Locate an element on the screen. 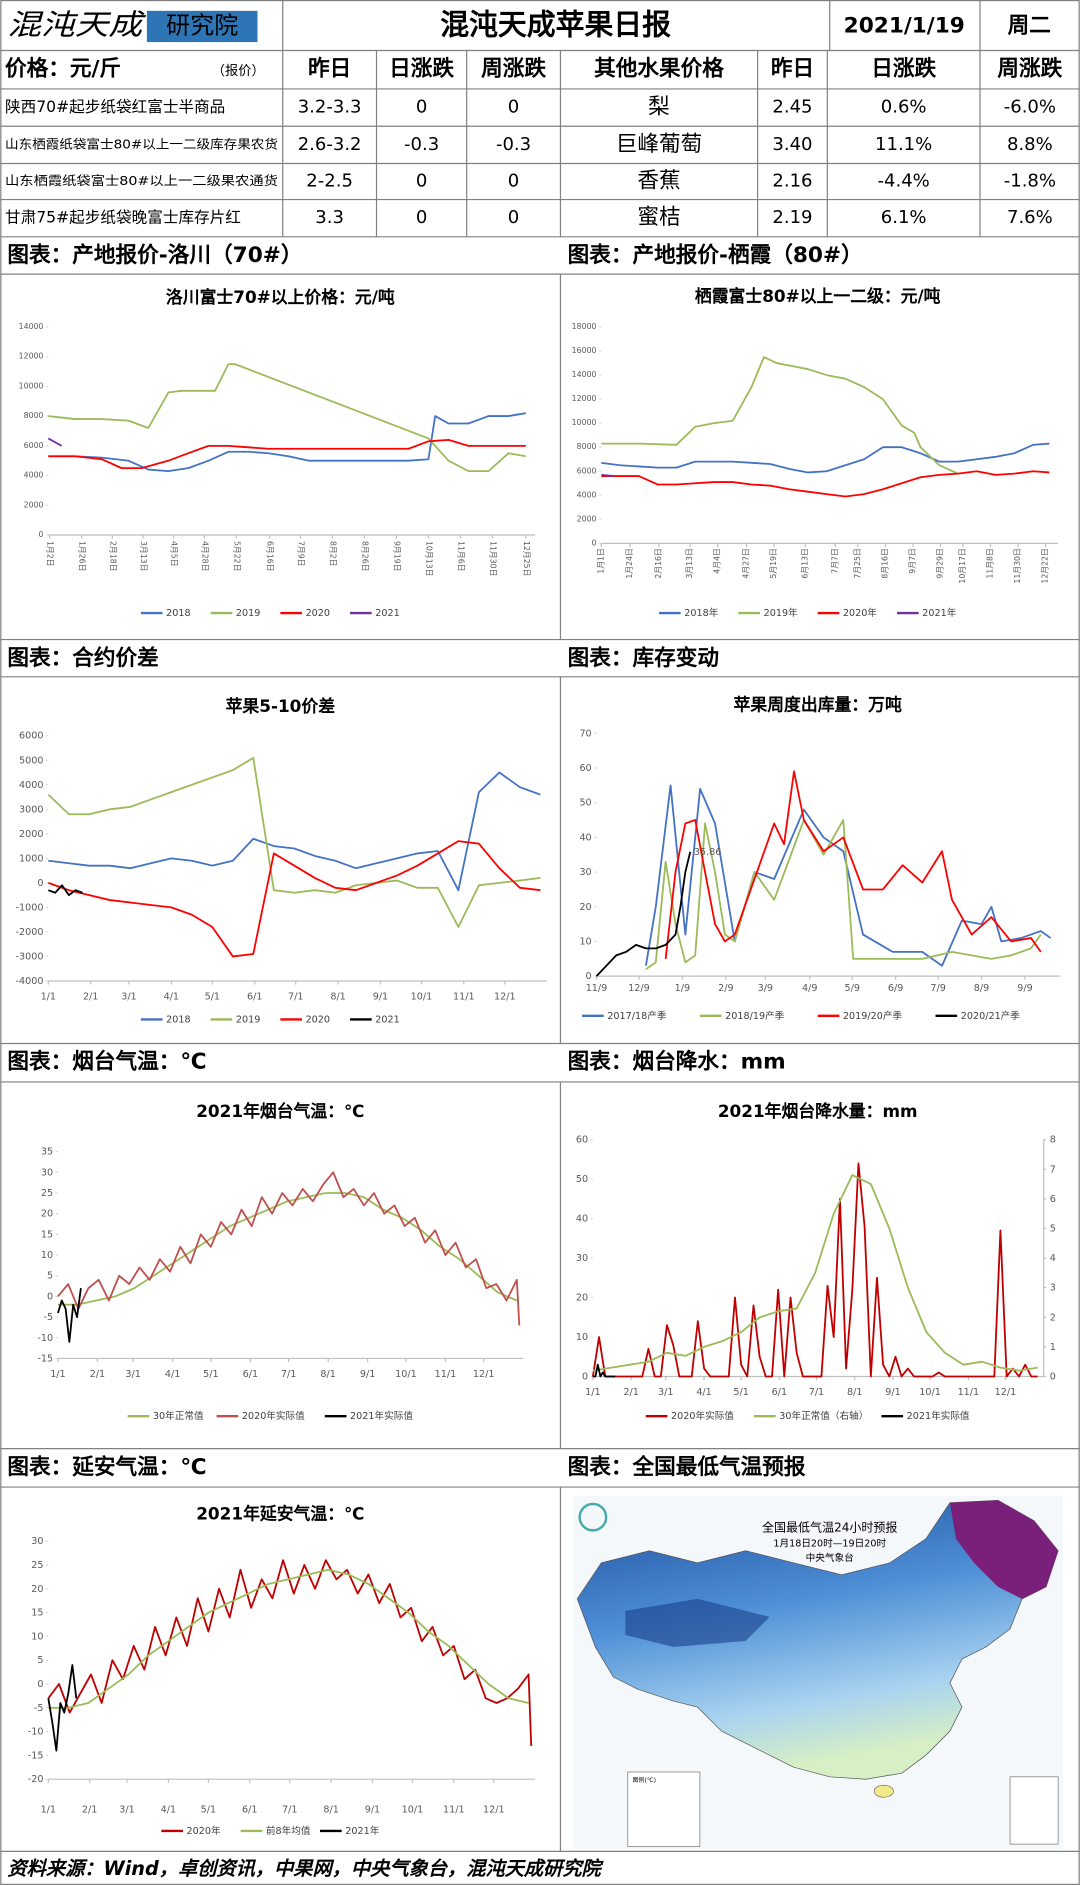 Image resolution: width=1080 pixels, height=1885 pixels. y-tick-label: -10 is located at coordinates (45, 1338).